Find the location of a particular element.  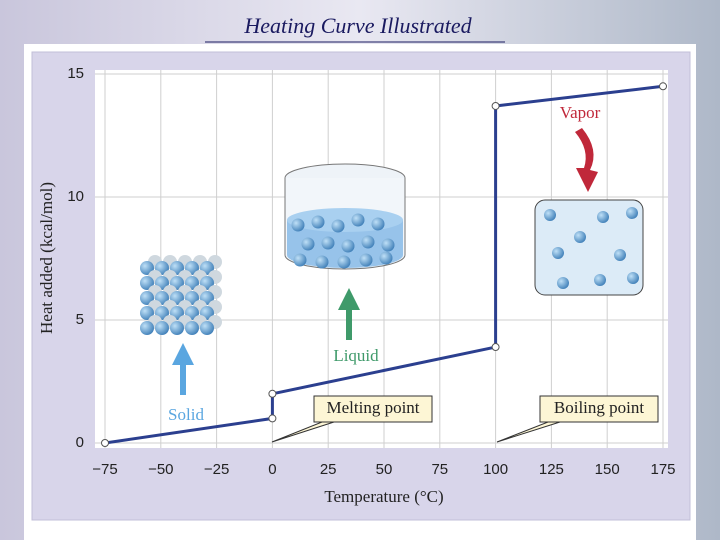

y-tick-label: 0 is located at coordinates (80, 442).